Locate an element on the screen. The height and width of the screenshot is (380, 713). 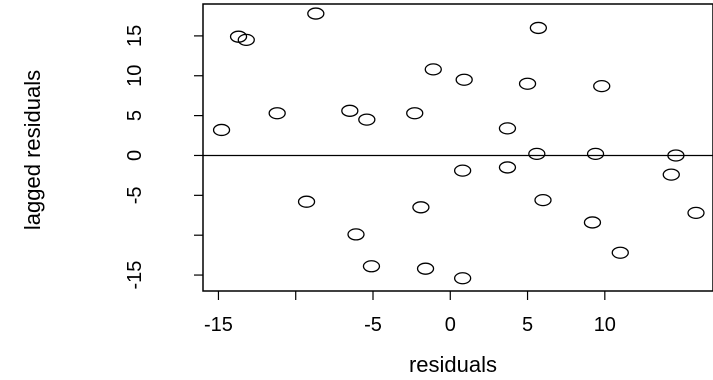
x-tick-label: 0 is located at coordinates (450, 325).